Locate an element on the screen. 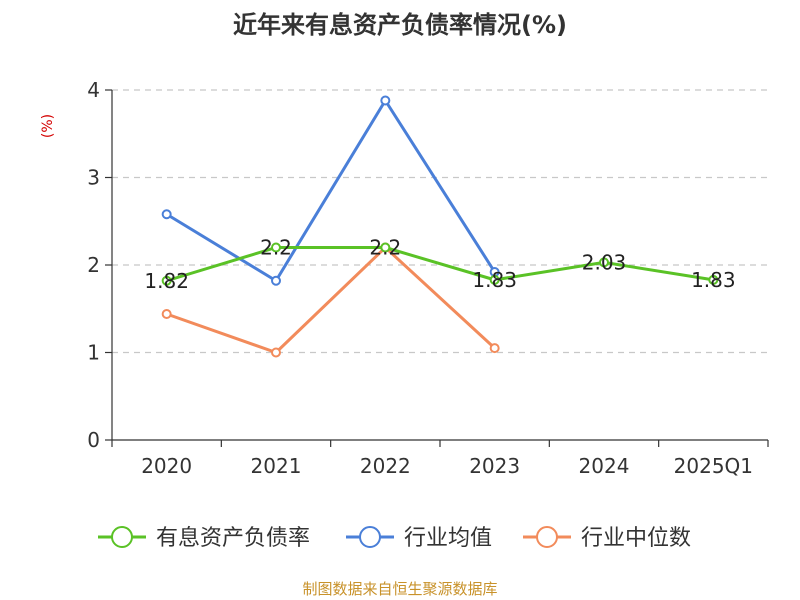 Image resolution: width=800 pixels, height=600 pixels. y-axis-label: (%) is located at coordinates (48, 126).